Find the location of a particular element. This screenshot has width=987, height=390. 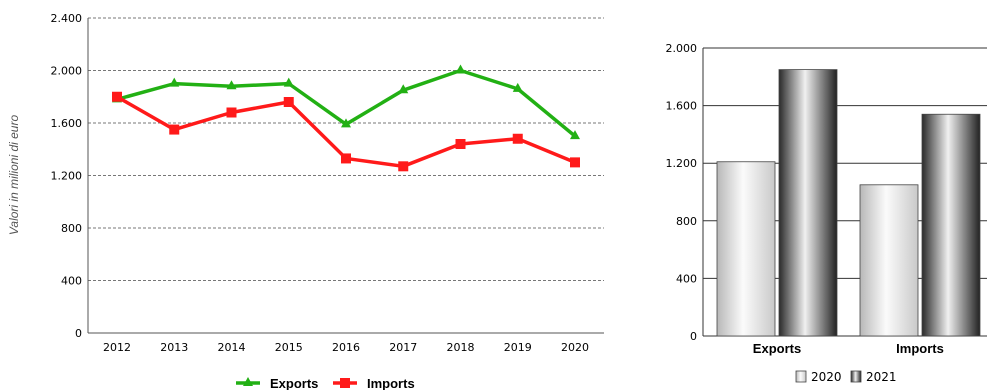

bar-chart-legend: 2020 2021 is located at coordinates (846, 377).